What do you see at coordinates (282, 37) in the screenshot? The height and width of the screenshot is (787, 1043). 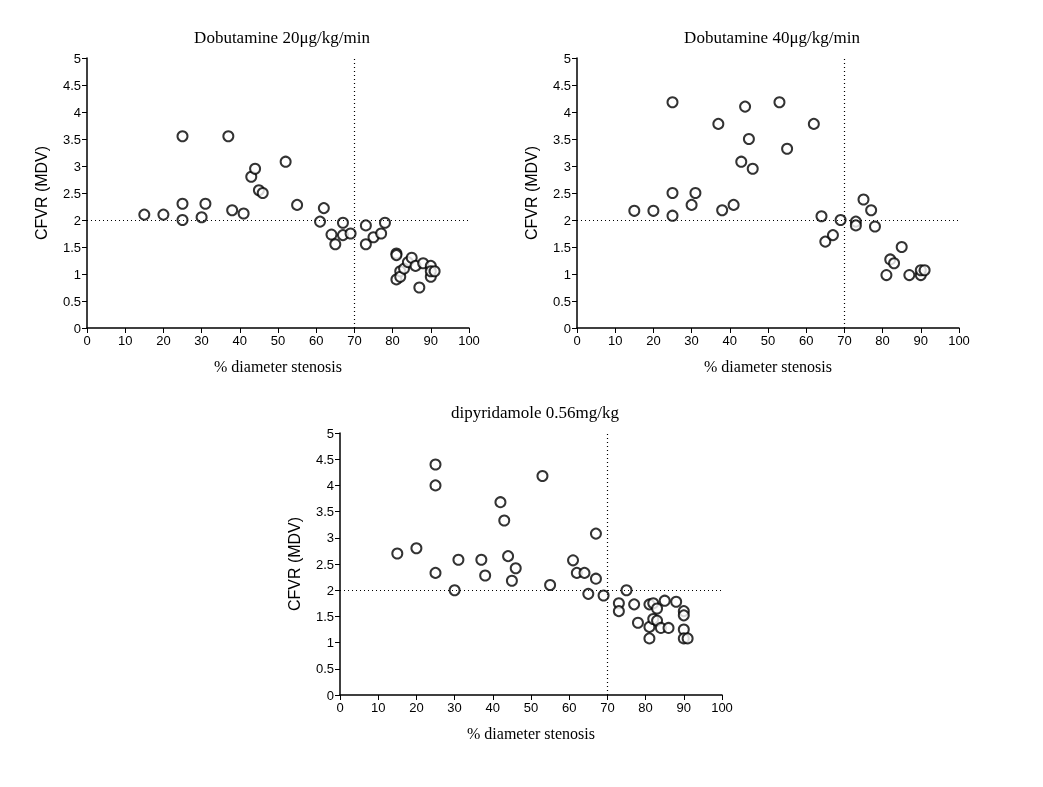 I see `chart-title: Dobutamine 20μg/kg/min` at bounding box center [282, 37].